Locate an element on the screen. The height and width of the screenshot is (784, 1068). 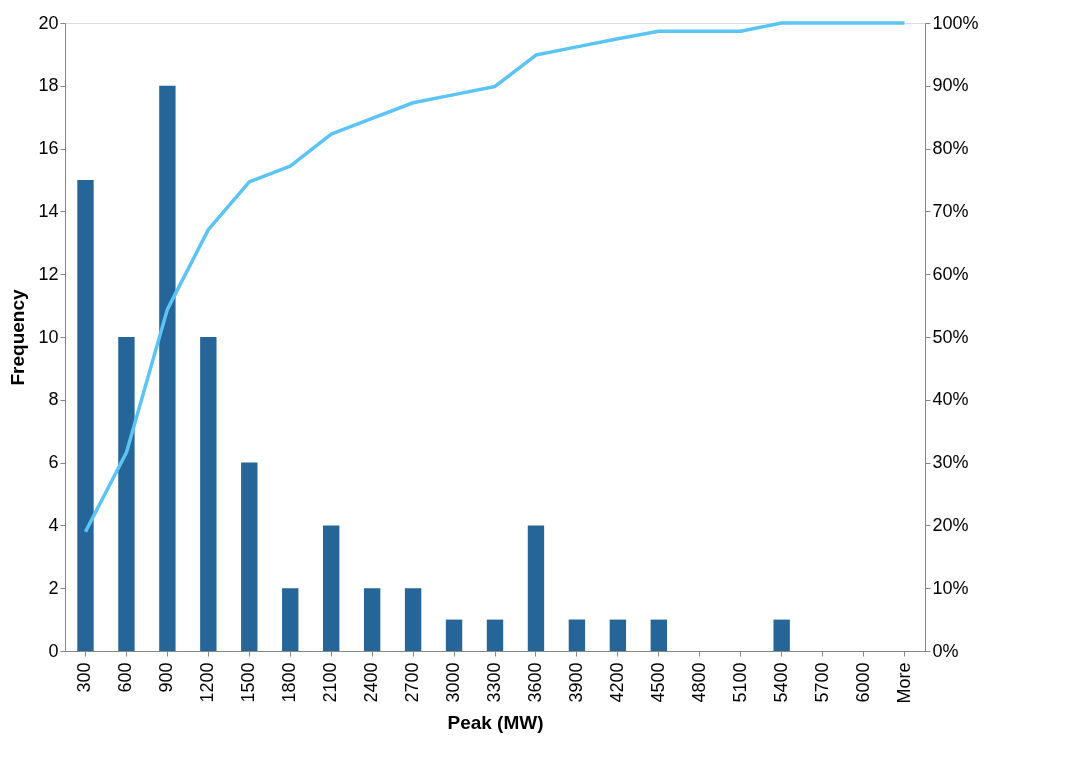
y-tick-label: 14 is located at coordinates (48, 210).